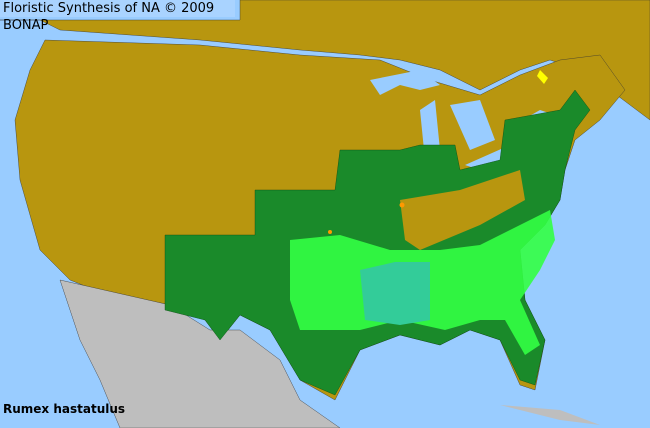 Image resolution: width=650 pixels, height=428 pixels. Describe the element at coordinates (462, 210) in the screenshot. I see `no-record-region` at that location.